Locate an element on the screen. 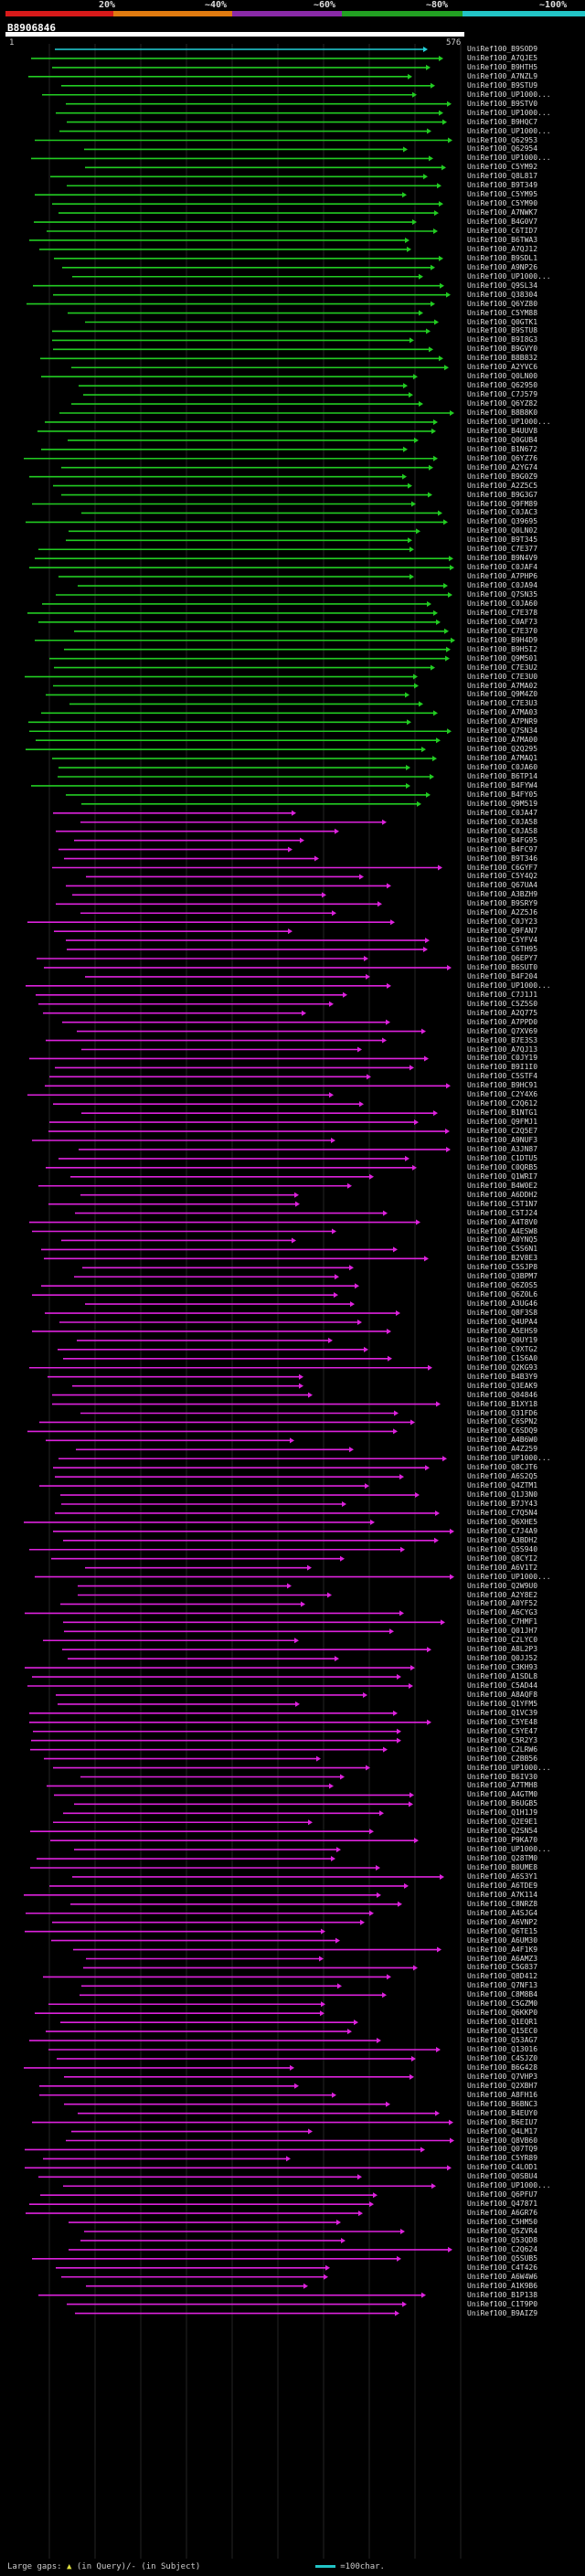  hit-label: UniRef100_Q2KG93 is located at coordinates (503, 1367).